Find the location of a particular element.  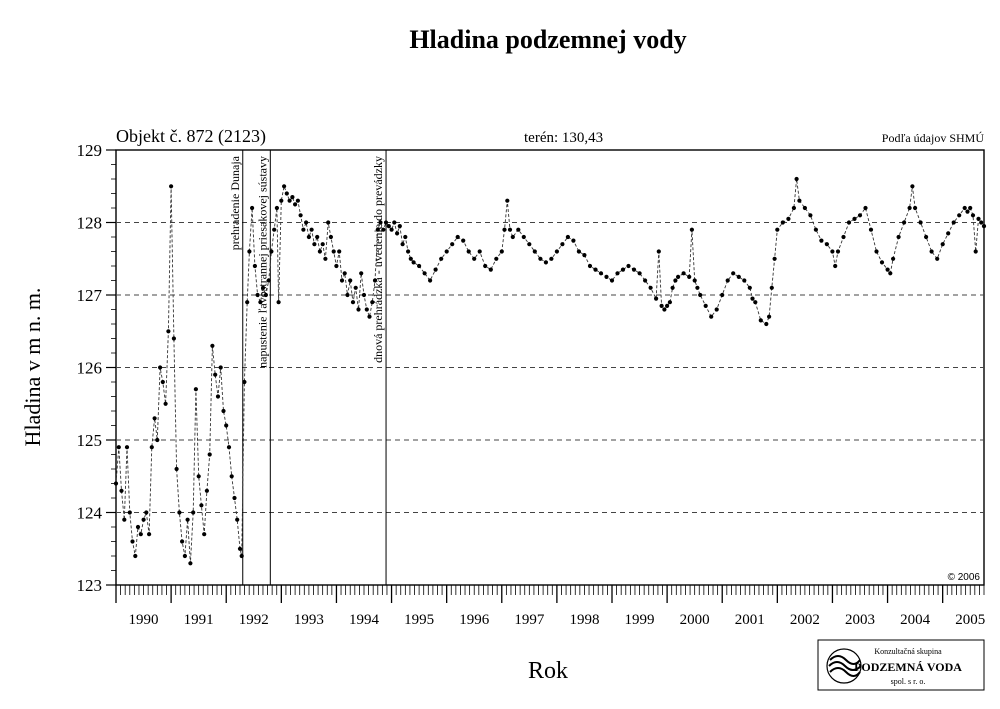

logo-waves-icon is located at coordinates (844, 666).